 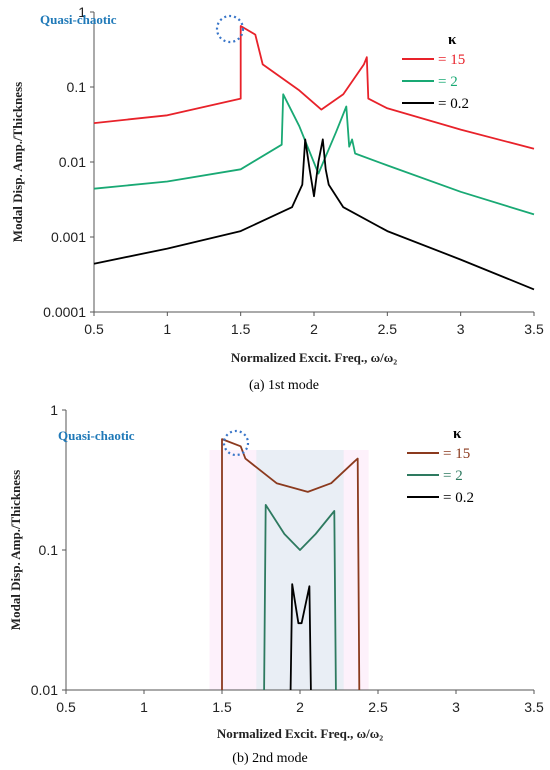 I want to click on y-tick-label: 0.0001, so click(x=64, y=312).